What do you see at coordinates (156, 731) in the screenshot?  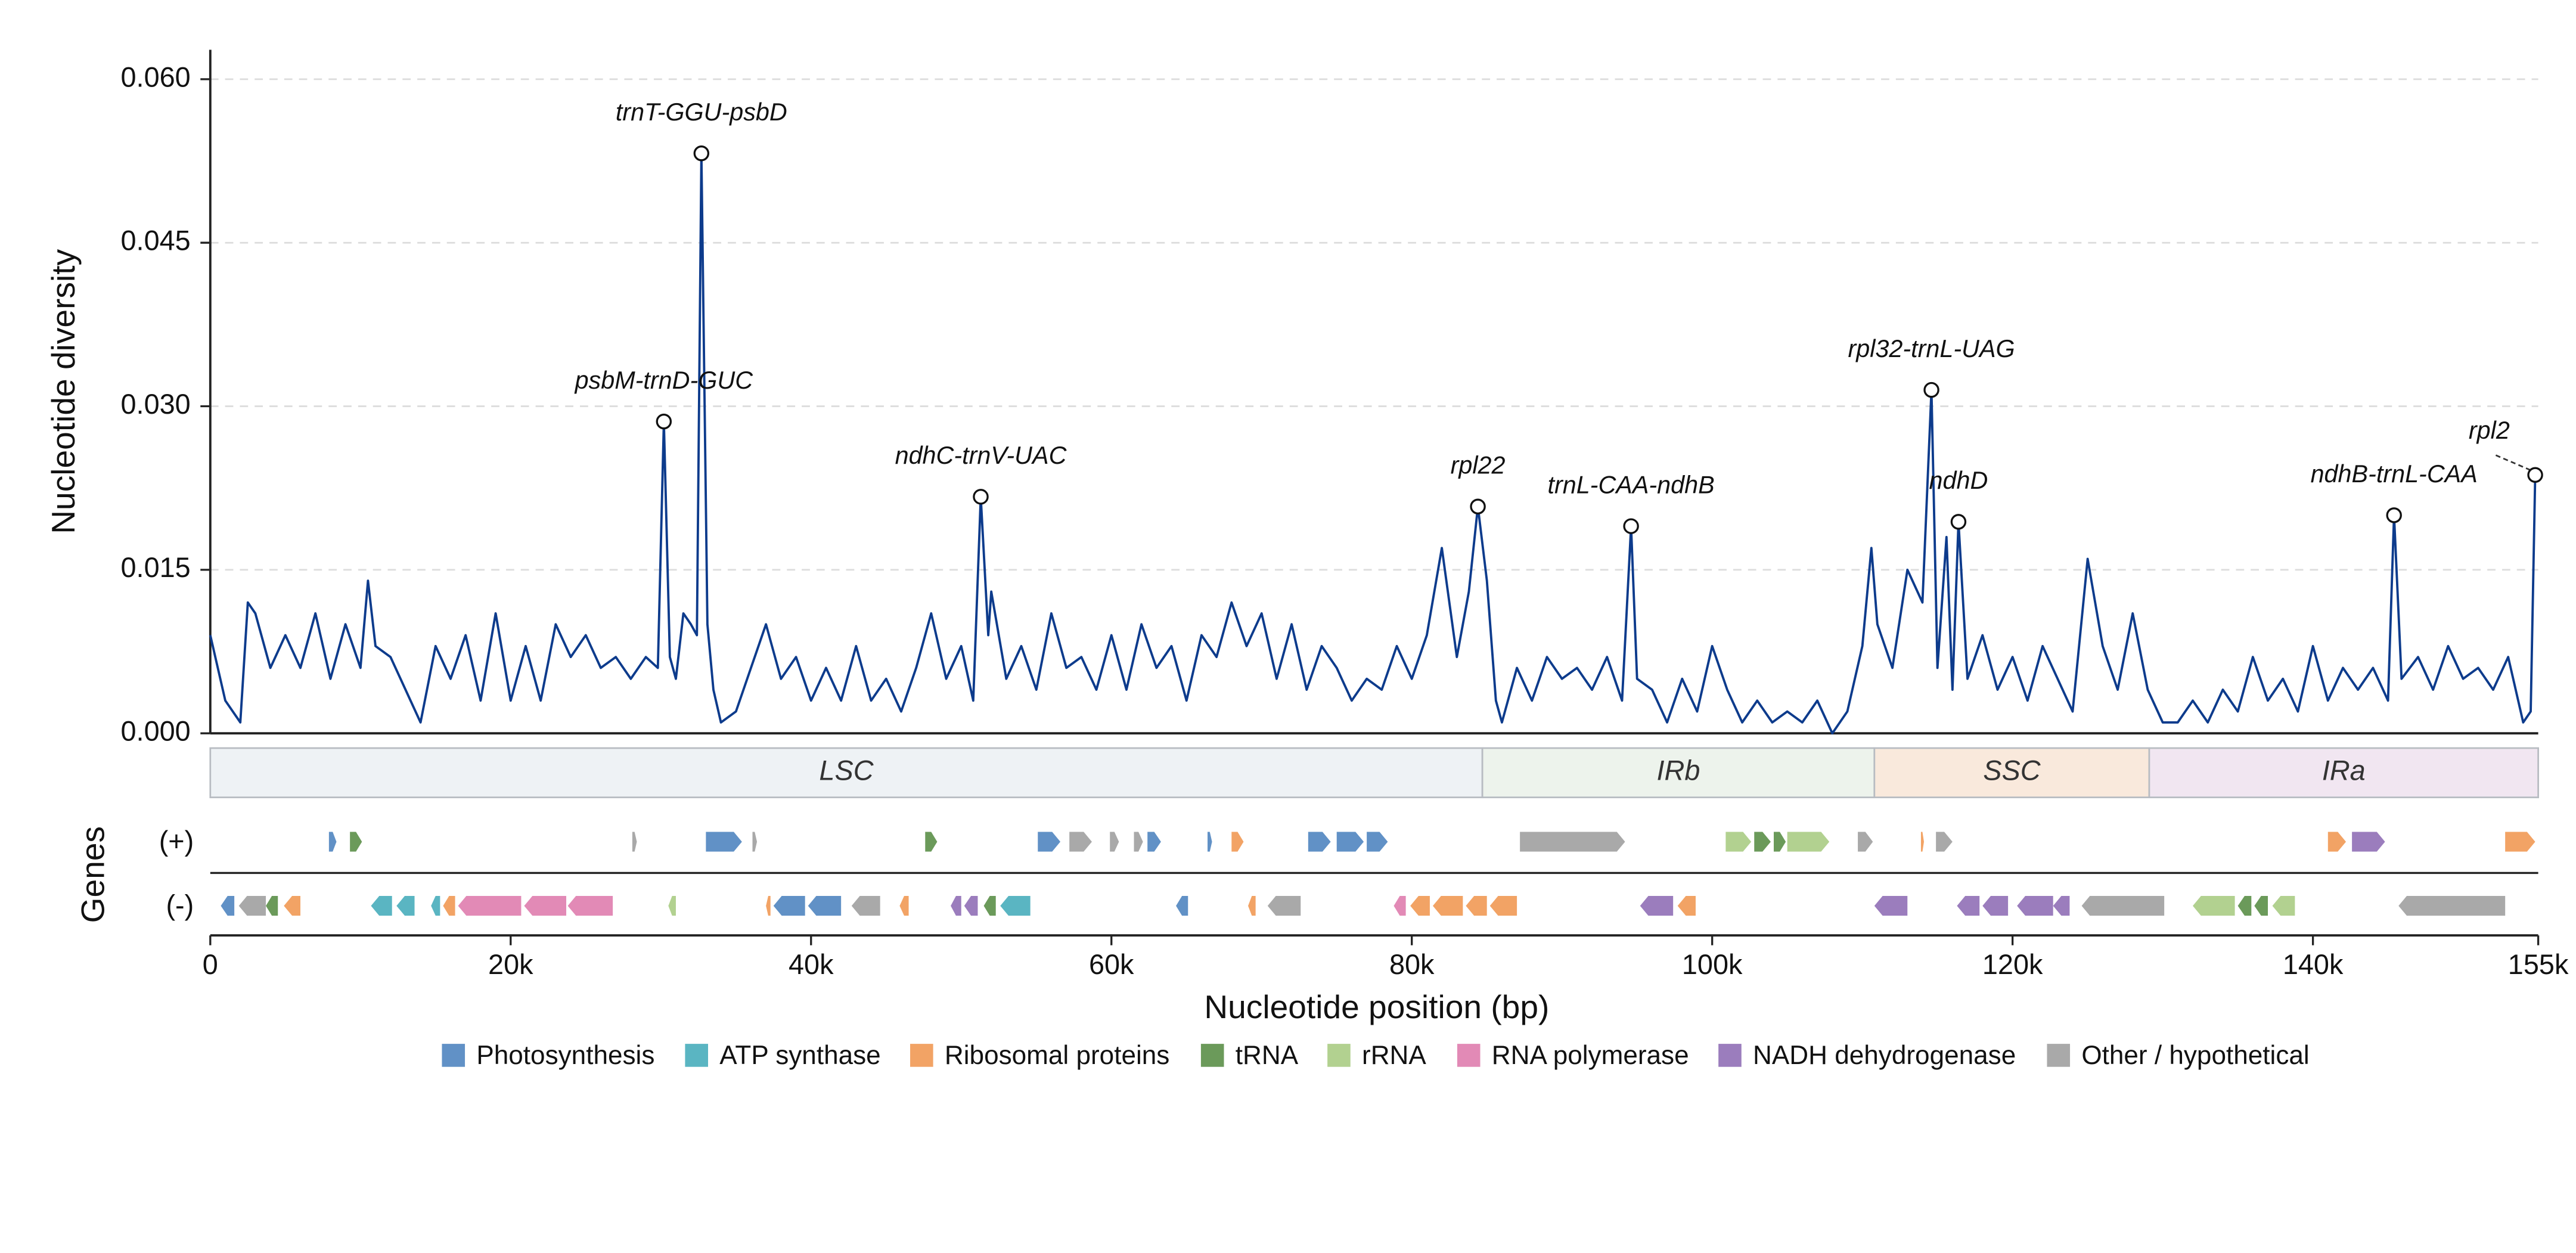 I see `y-tick-label: 0.000` at bounding box center [156, 731].